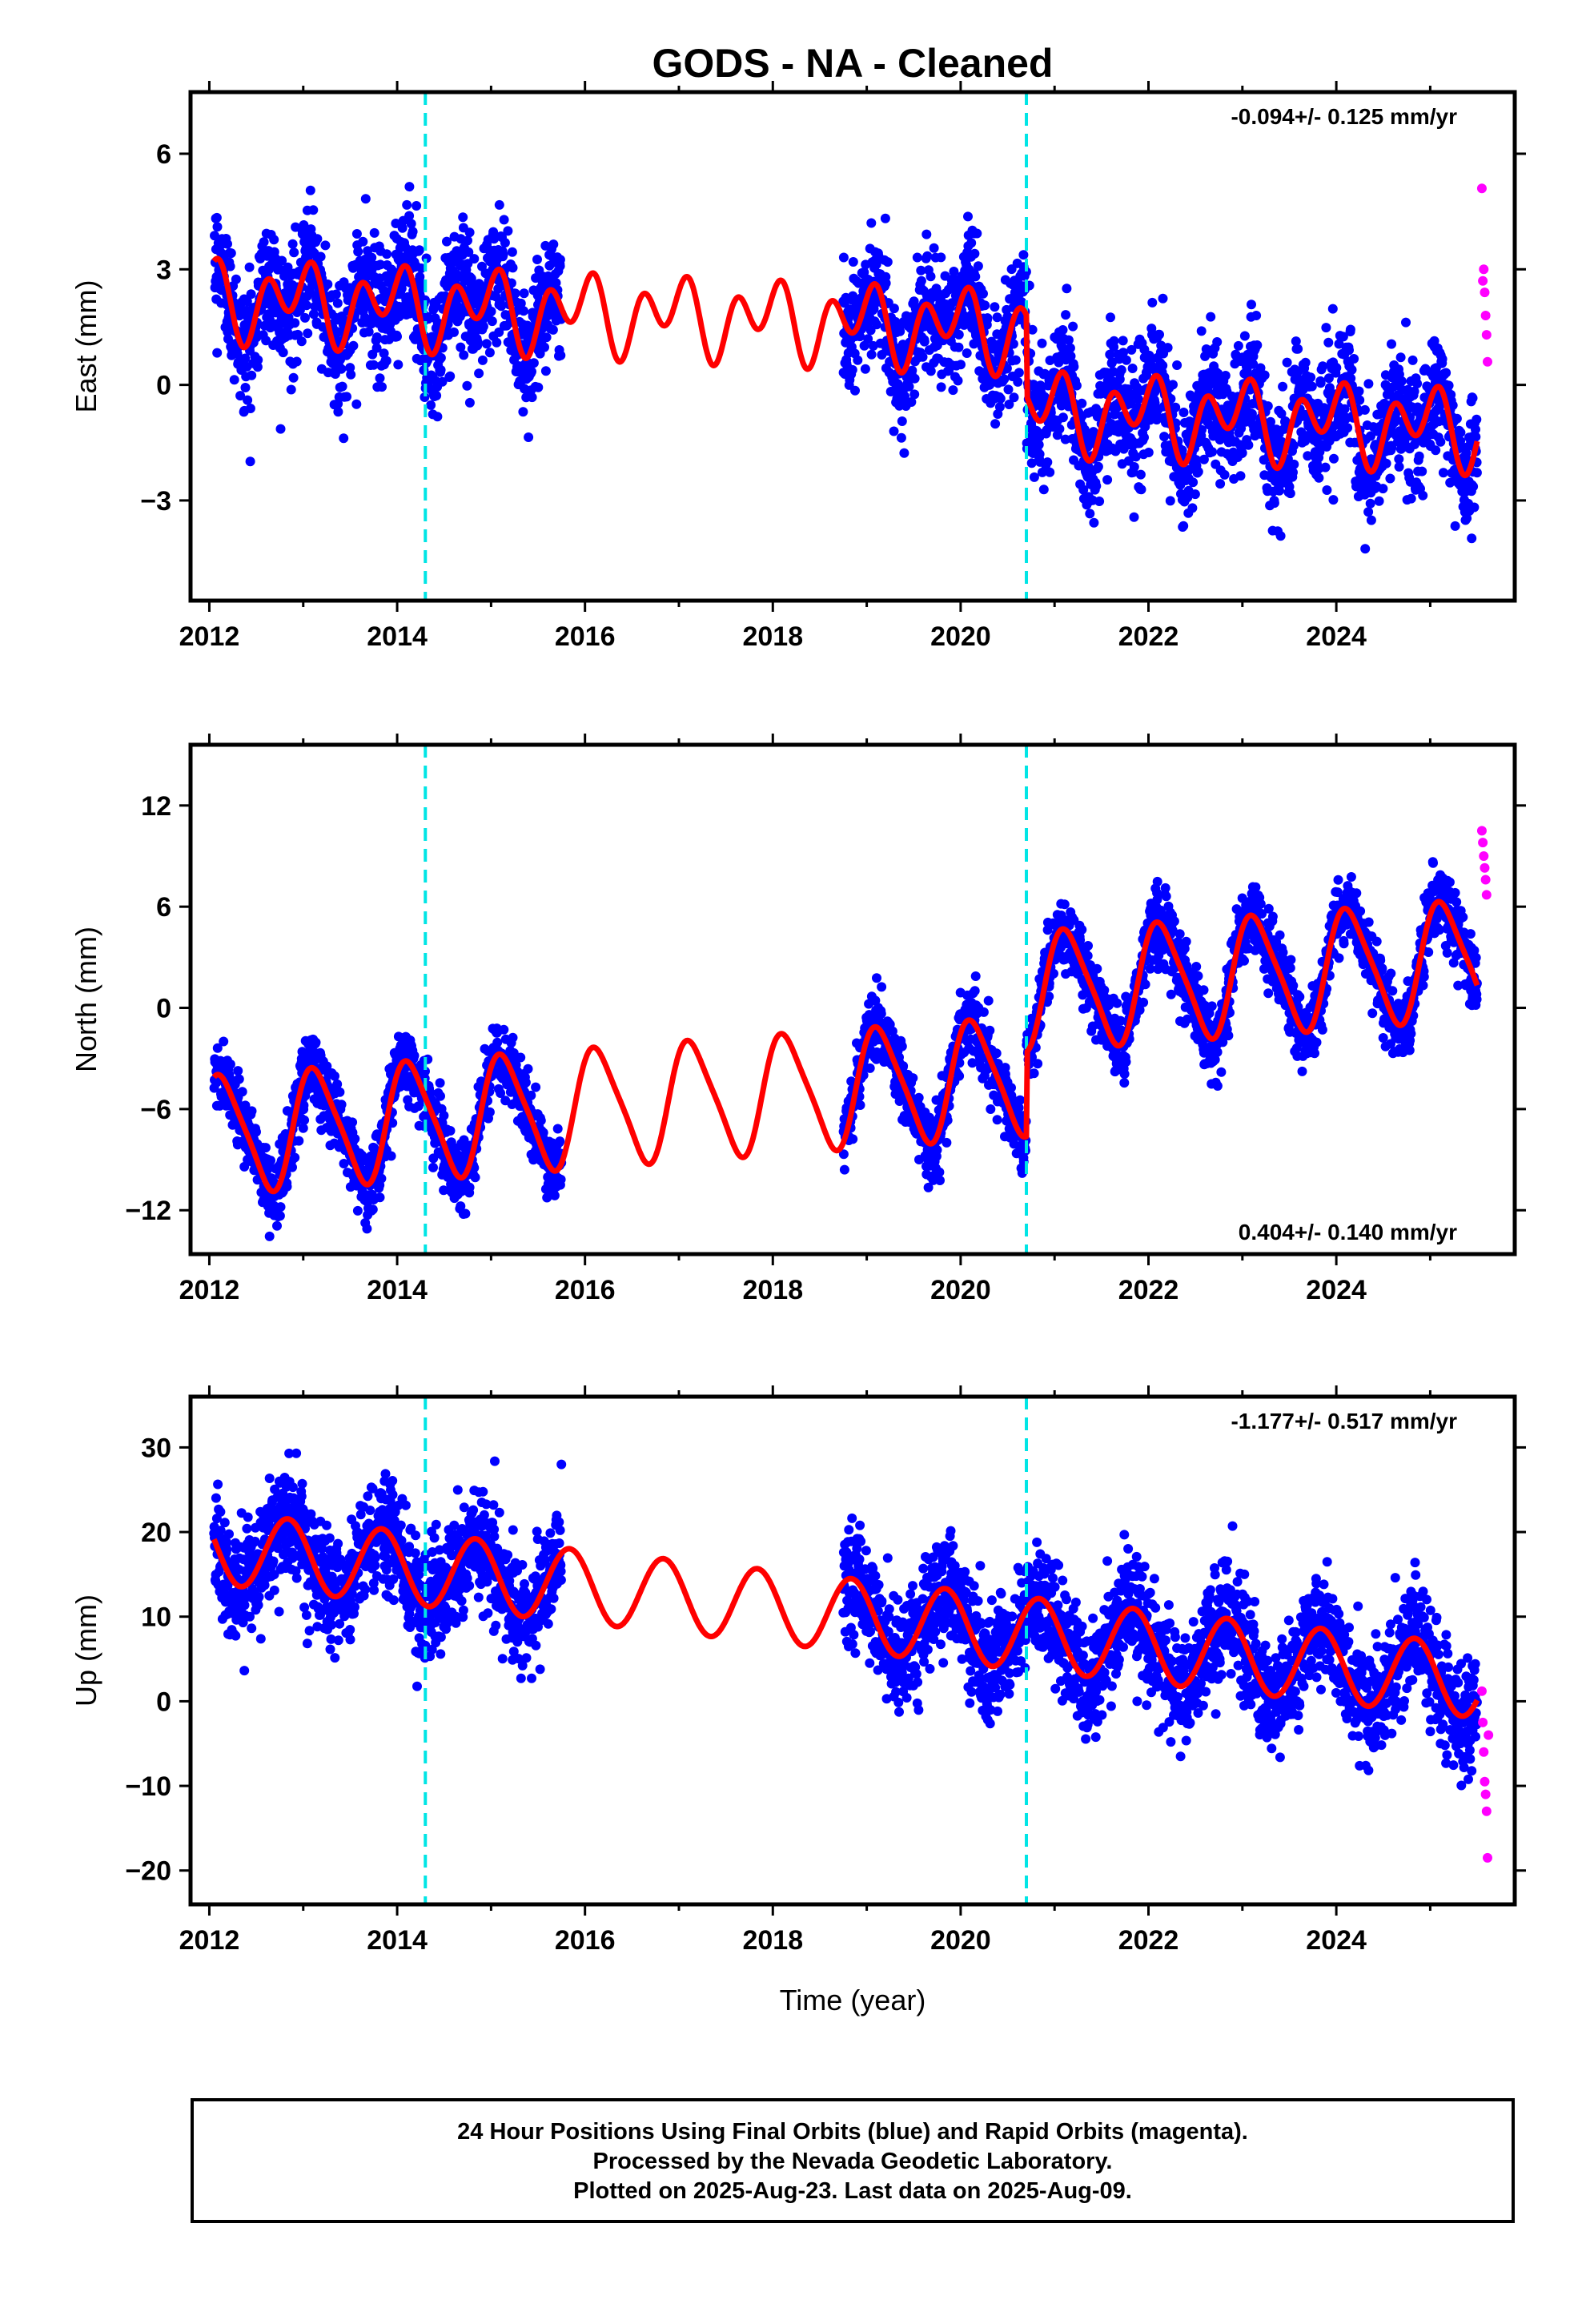 This screenshot has height=2324, width=1582. What do you see at coordinates (1148, 636) in the screenshot?
I see `x-tick-label: 2022` at bounding box center [1148, 636].